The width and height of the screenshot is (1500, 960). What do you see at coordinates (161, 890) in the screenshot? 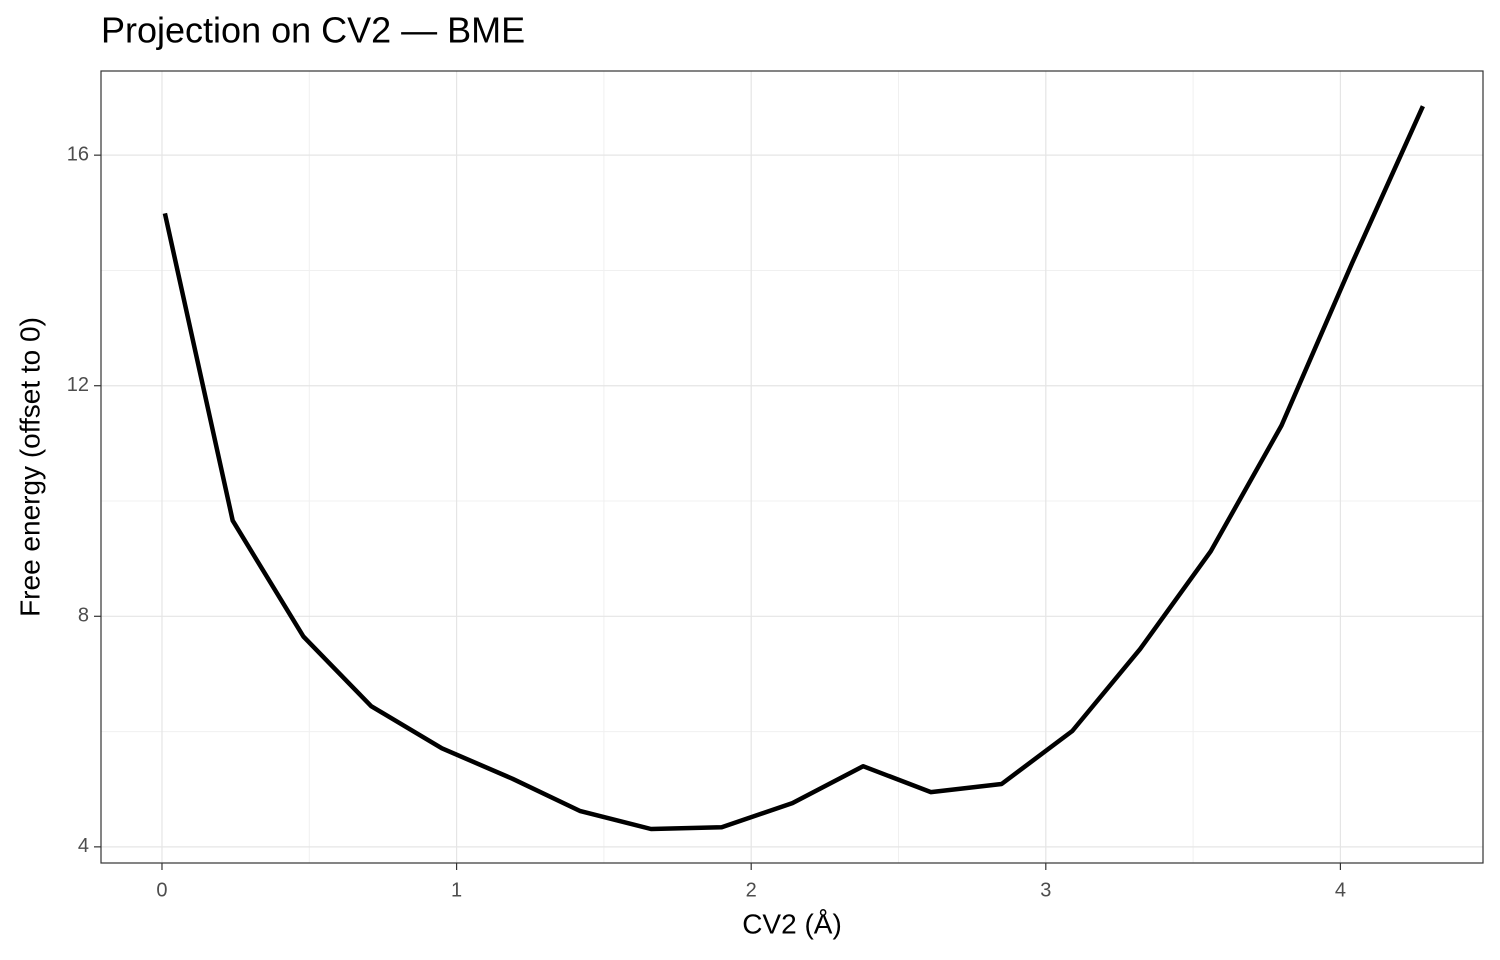
I see `x-tick-label: 0` at bounding box center [161, 890].